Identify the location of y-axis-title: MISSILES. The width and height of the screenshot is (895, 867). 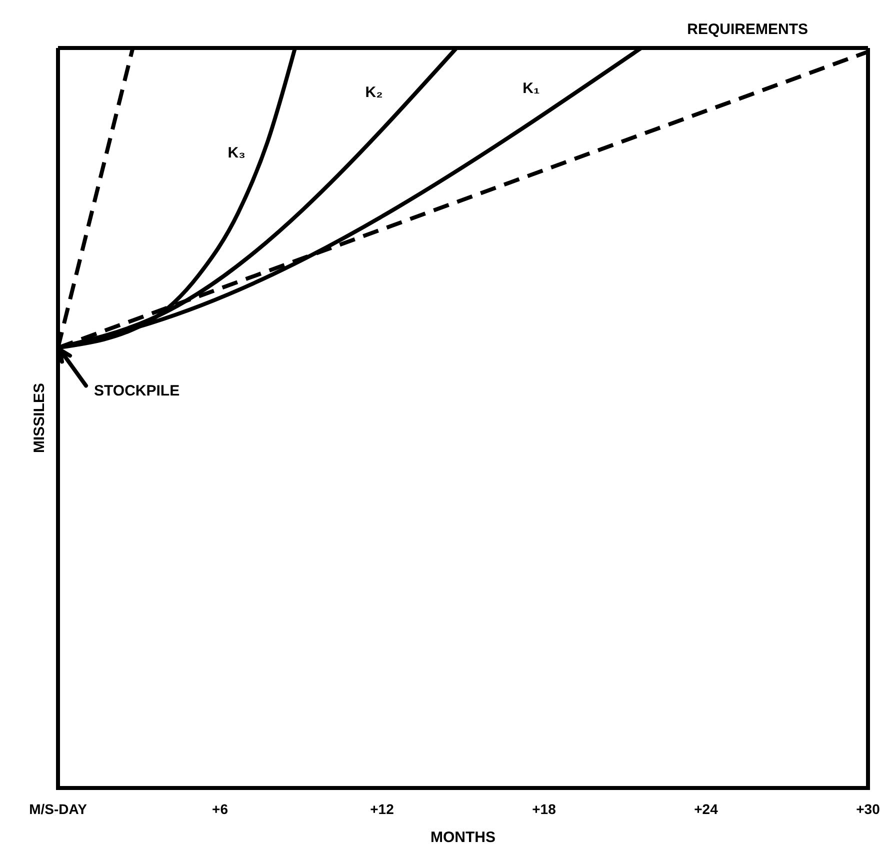
(39, 418).